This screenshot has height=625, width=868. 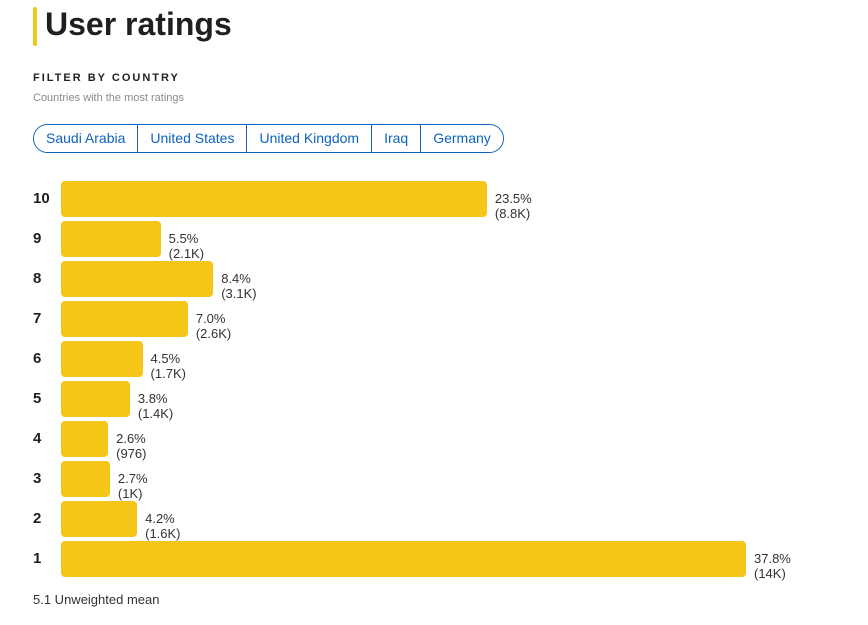 I want to click on chip-united-kingdom: United Kingdom, so click(x=309, y=138).